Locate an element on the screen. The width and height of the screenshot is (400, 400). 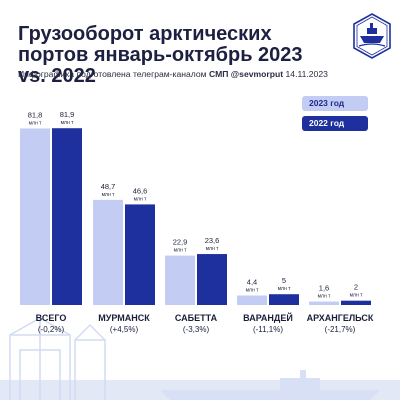
data-label: 23,6 is located at coordinates (212, 240).